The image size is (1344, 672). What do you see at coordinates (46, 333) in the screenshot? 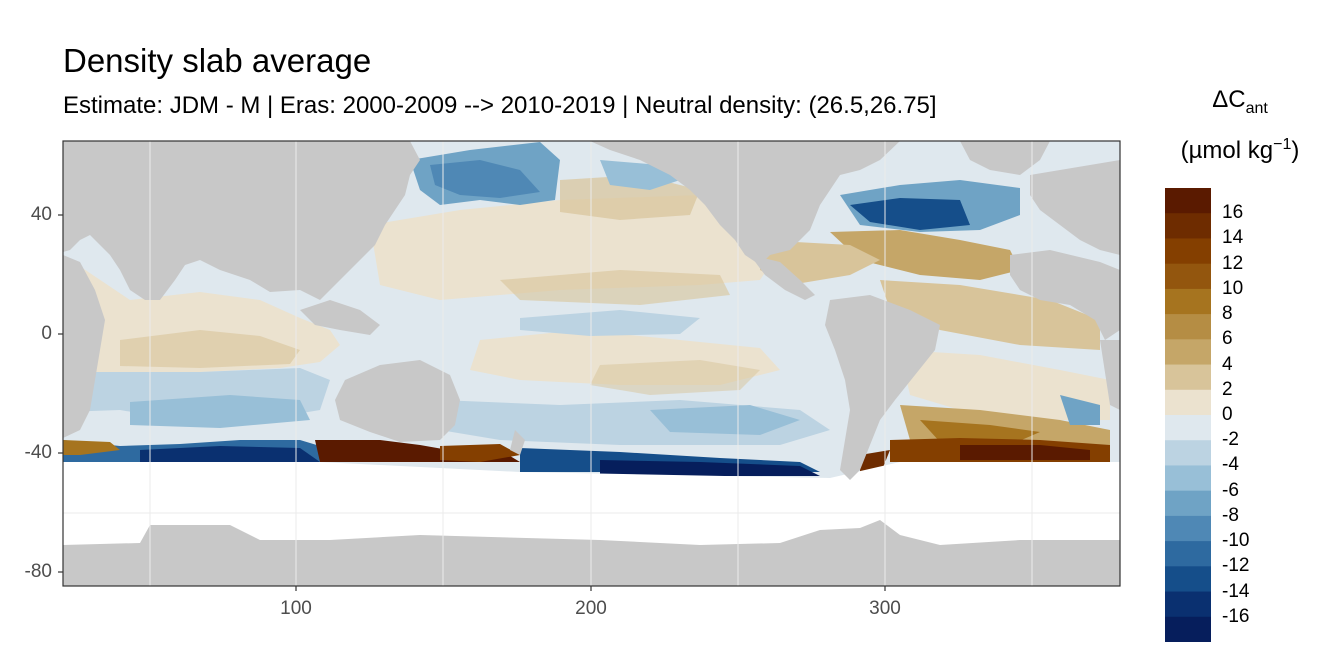
I see `y-tick-label: 0` at bounding box center [46, 333].